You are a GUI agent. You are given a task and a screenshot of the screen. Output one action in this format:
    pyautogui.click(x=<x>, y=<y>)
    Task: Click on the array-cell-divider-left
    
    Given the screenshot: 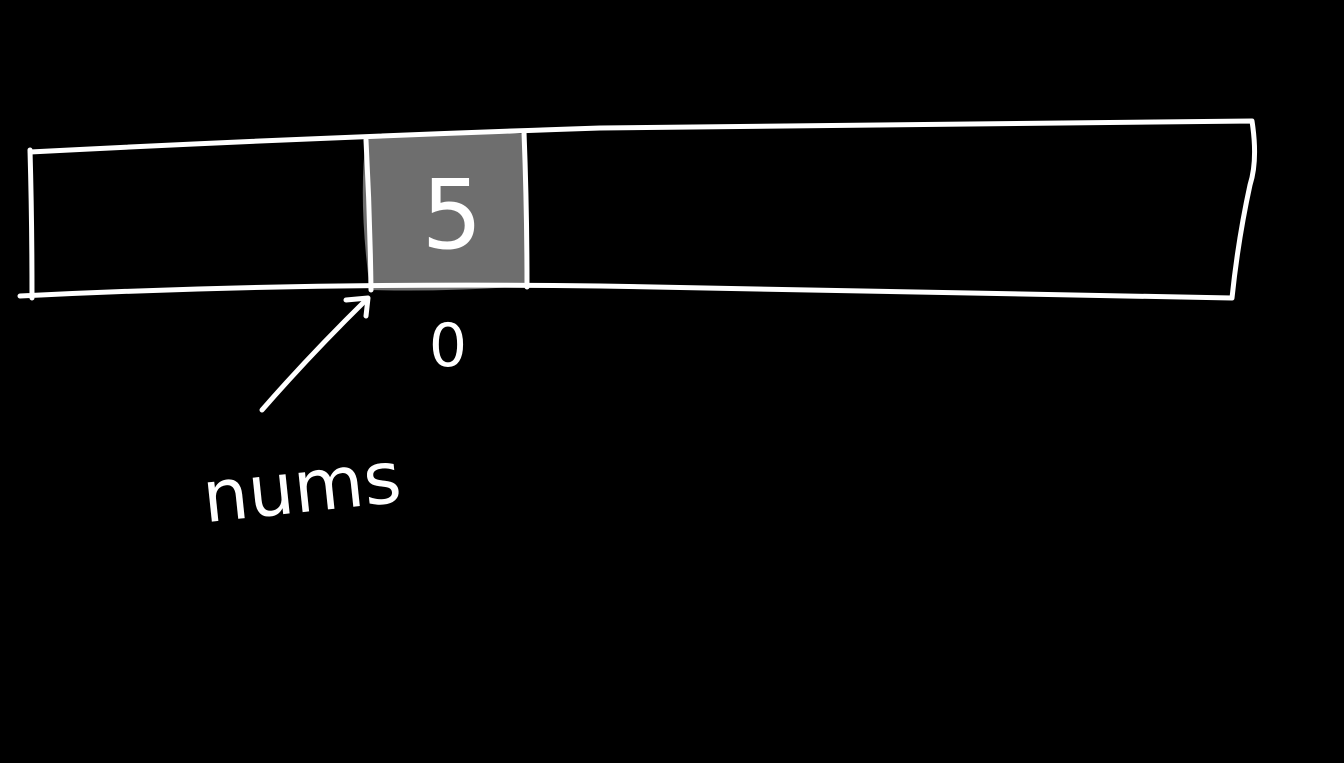 What is the action you would take?
    pyautogui.click(x=368, y=215)
    